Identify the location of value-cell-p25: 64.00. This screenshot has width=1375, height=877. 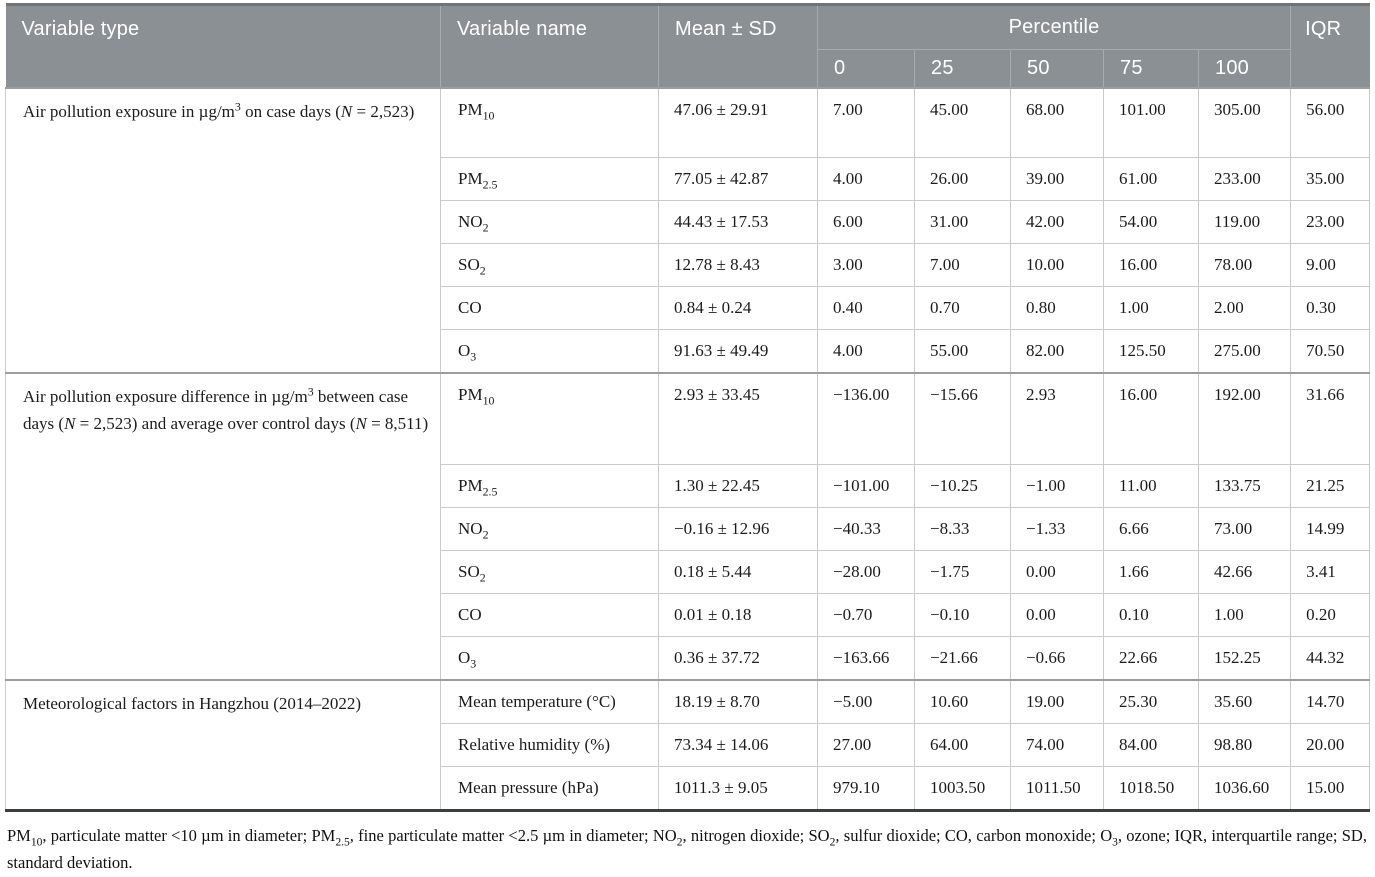
(962, 744).